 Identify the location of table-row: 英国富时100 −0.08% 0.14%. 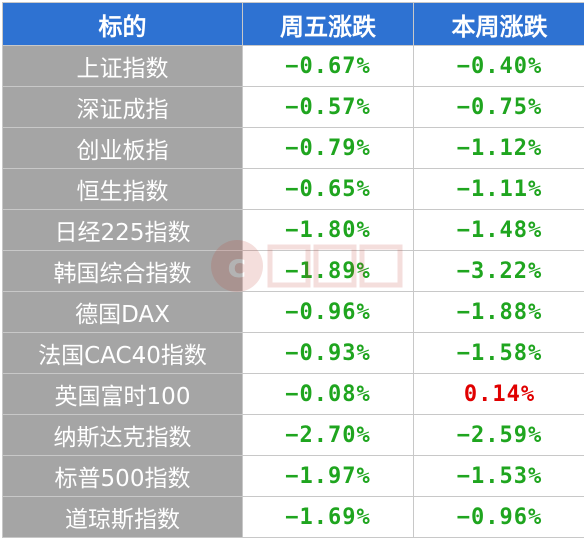
(293, 394).